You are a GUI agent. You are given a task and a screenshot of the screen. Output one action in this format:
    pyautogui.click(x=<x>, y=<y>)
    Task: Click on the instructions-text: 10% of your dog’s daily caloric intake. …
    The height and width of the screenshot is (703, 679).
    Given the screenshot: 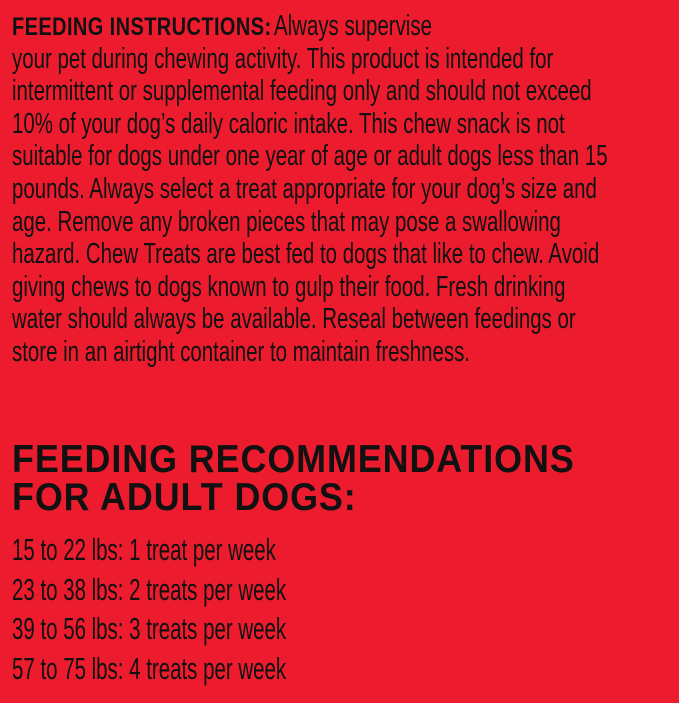 What is the action you would take?
    pyautogui.click(x=288, y=123)
    